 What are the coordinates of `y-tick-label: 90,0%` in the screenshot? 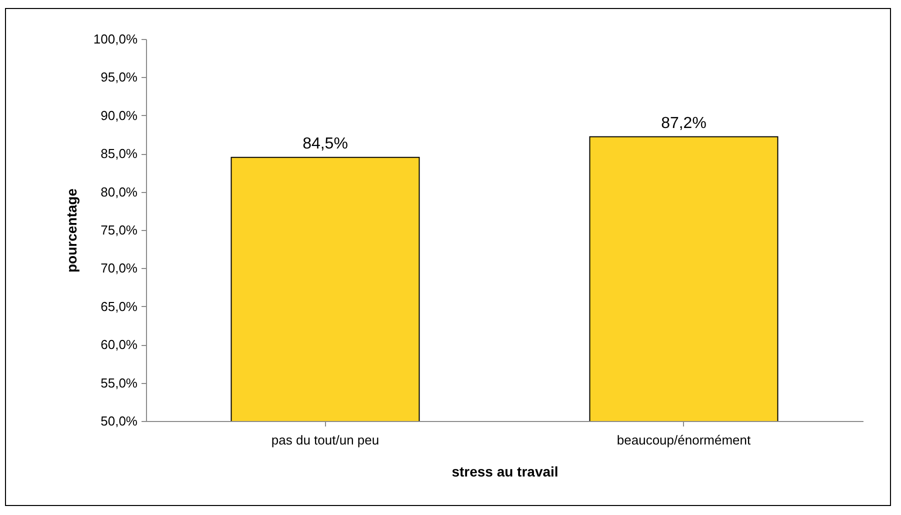 It's located at (119, 115).